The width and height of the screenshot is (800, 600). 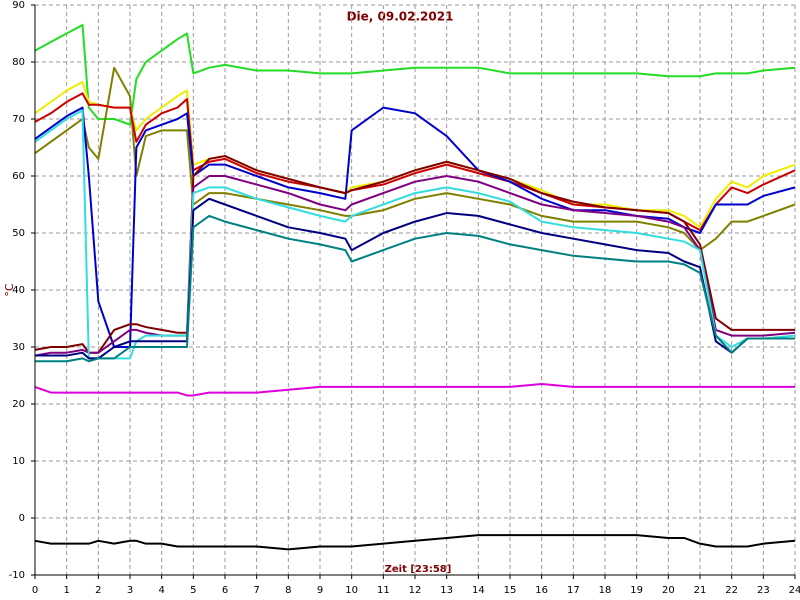 I want to click on chart-title: Die, 09.02.2021, so click(x=400, y=17).